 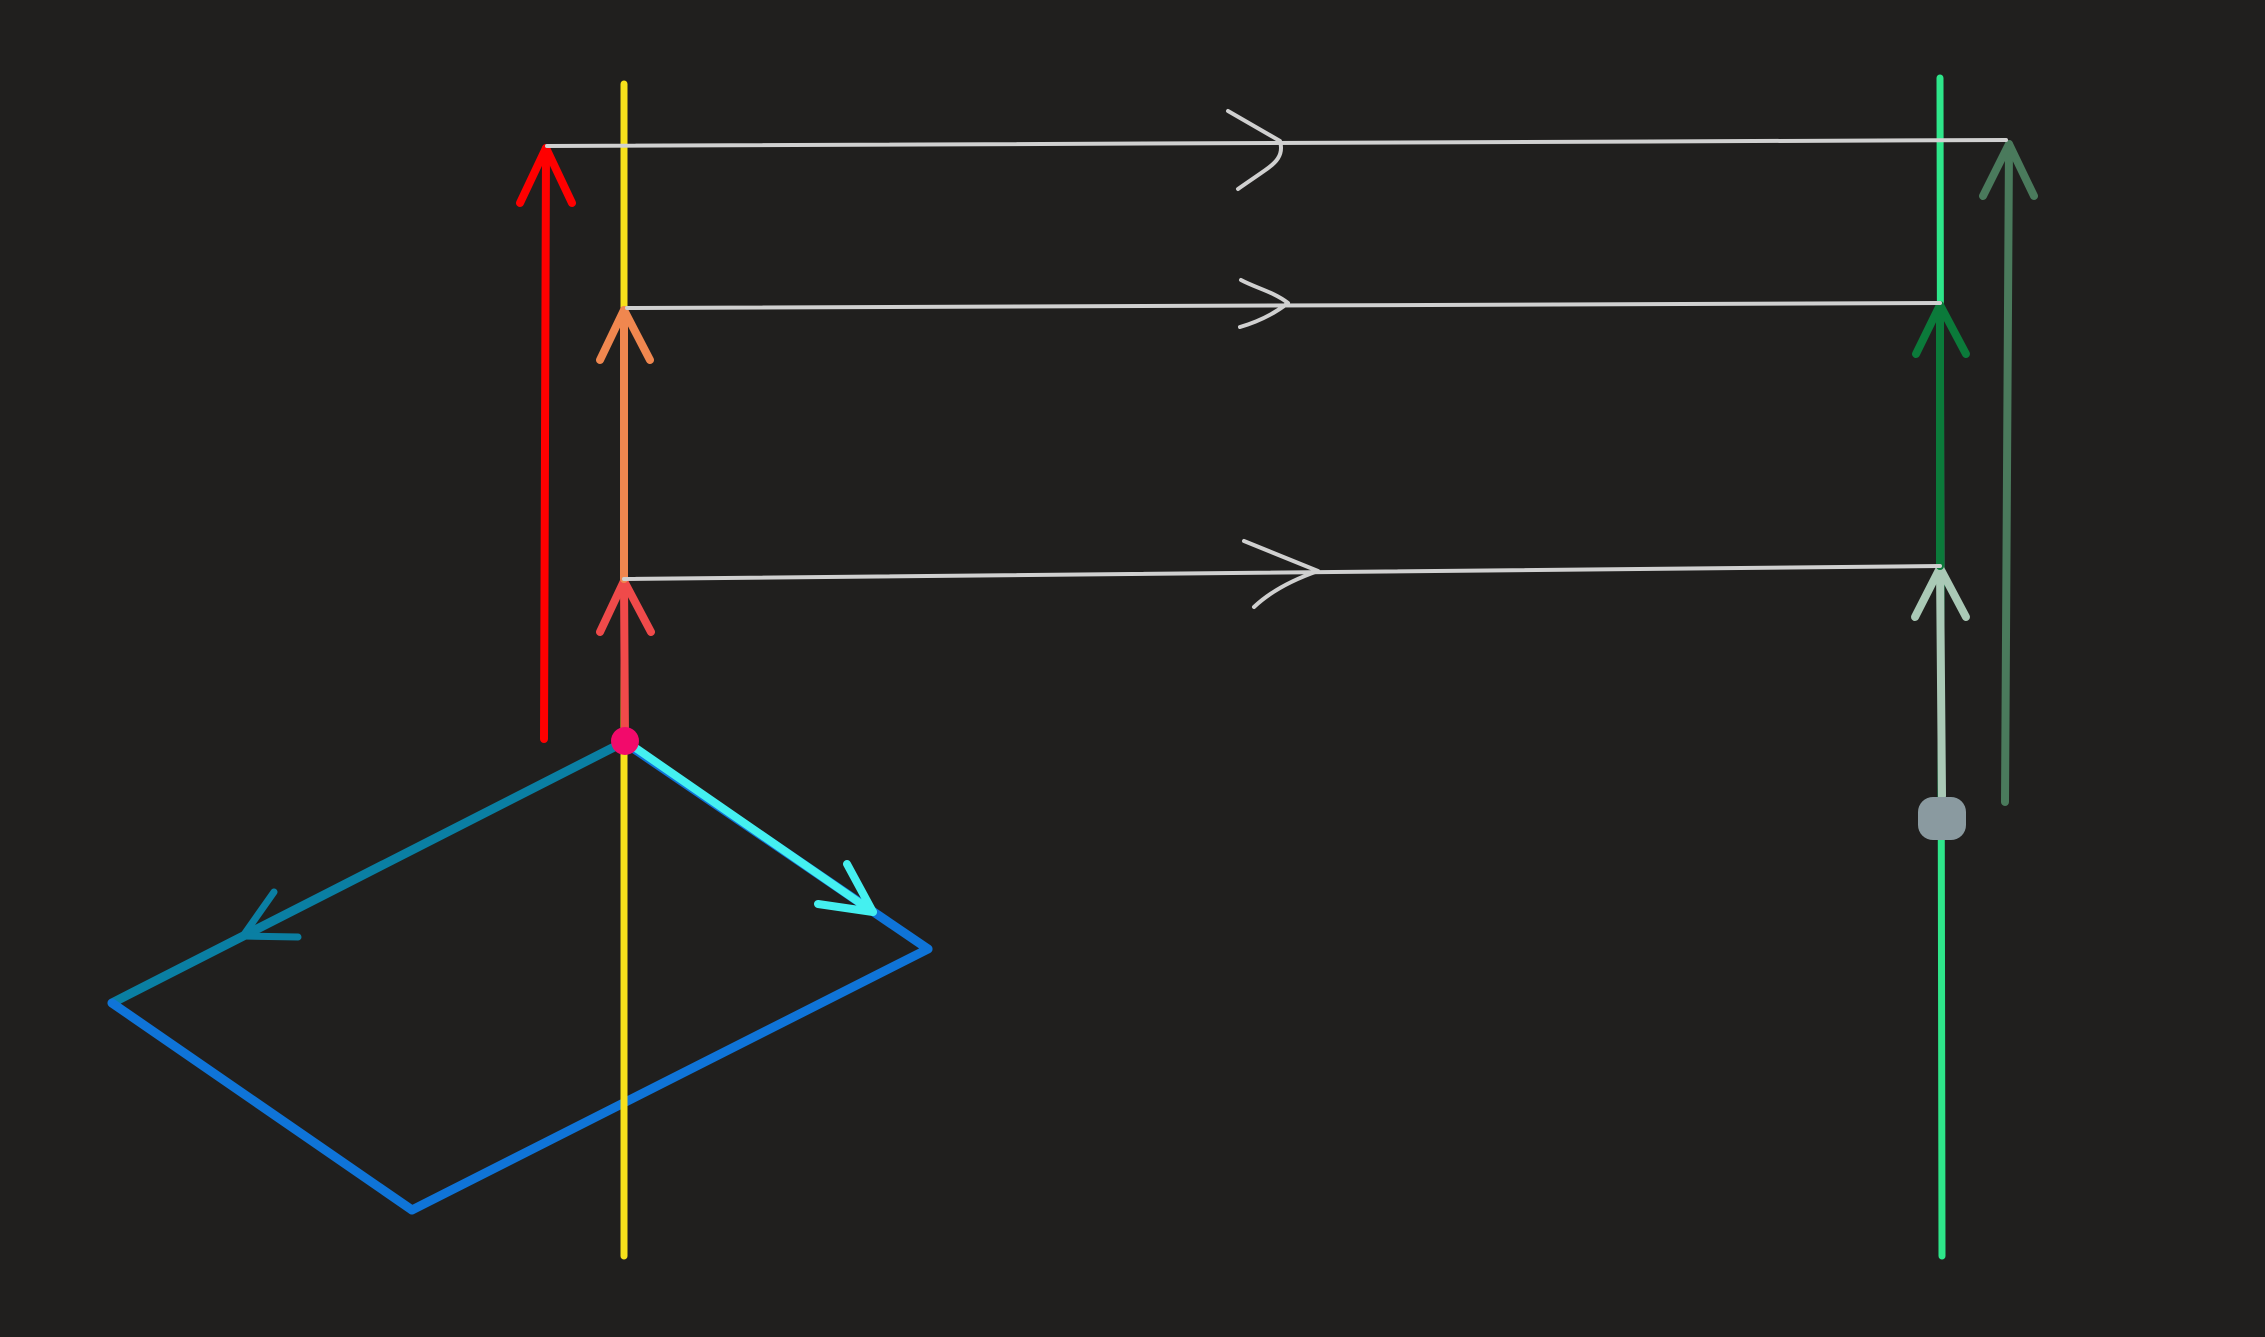 I want to click on red-vector-shaft, so click(x=545, y=443).